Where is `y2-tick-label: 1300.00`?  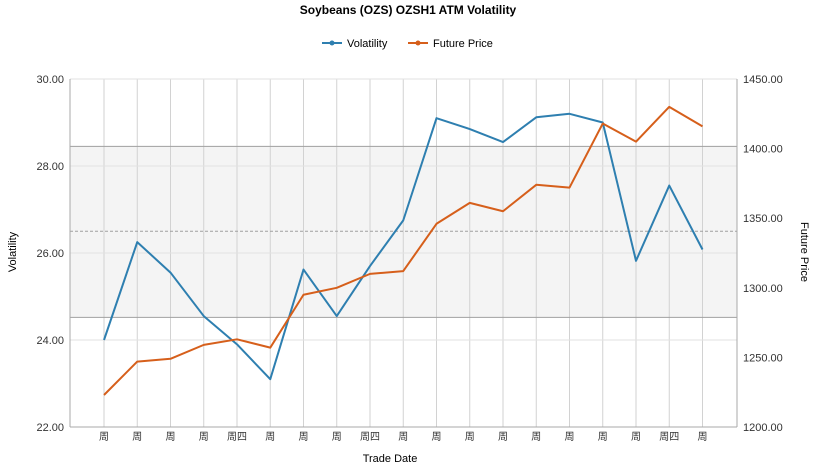 y2-tick-label: 1300.00 is located at coordinates (763, 289).